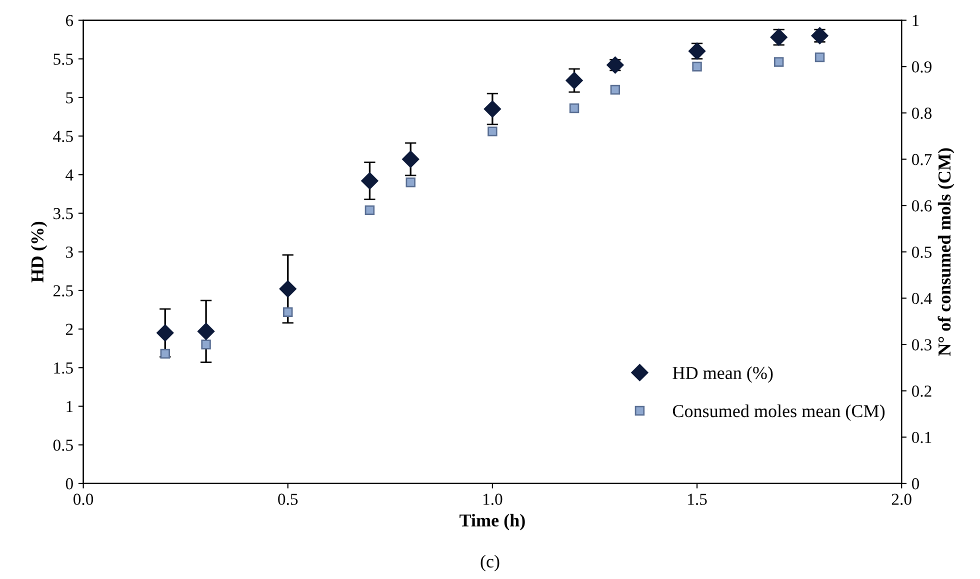 This screenshot has width=980, height=579. I want to click on y-tick-label: 0, so click(69, 484).